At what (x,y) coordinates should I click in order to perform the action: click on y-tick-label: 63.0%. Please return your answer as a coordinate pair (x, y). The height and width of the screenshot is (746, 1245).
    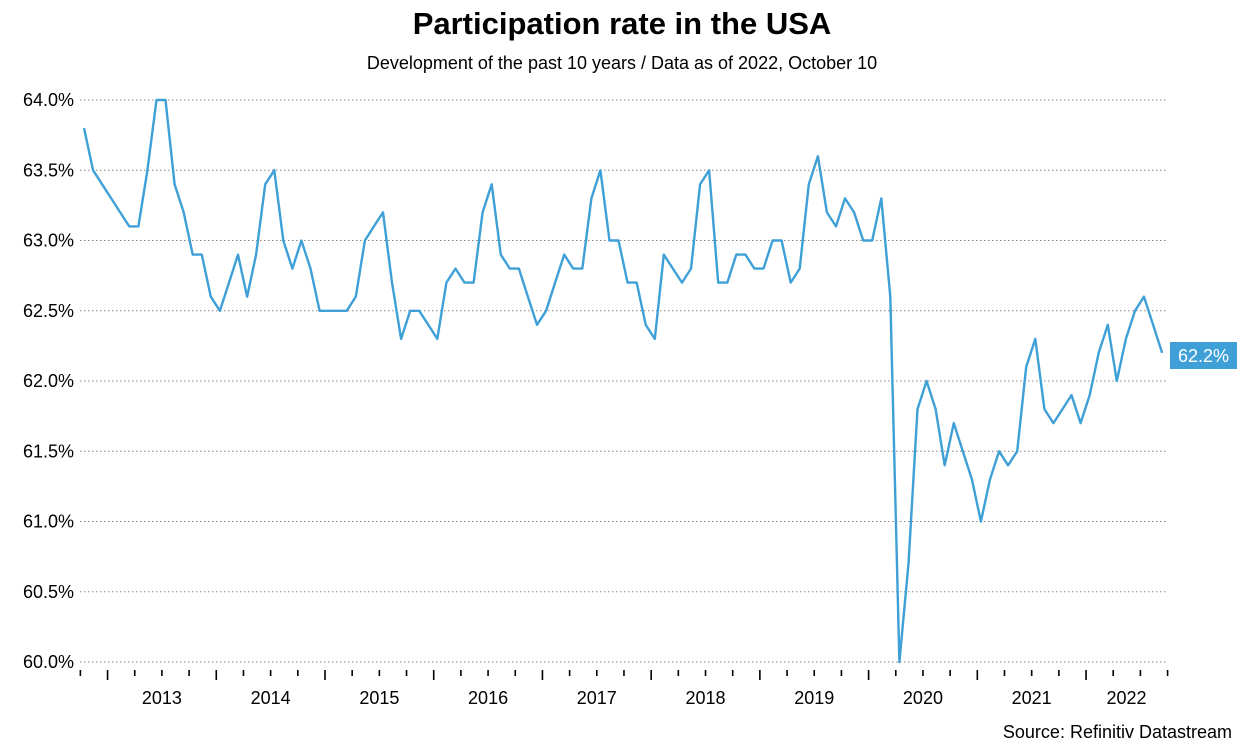
    Looking at the image, I should click on (48, 241).